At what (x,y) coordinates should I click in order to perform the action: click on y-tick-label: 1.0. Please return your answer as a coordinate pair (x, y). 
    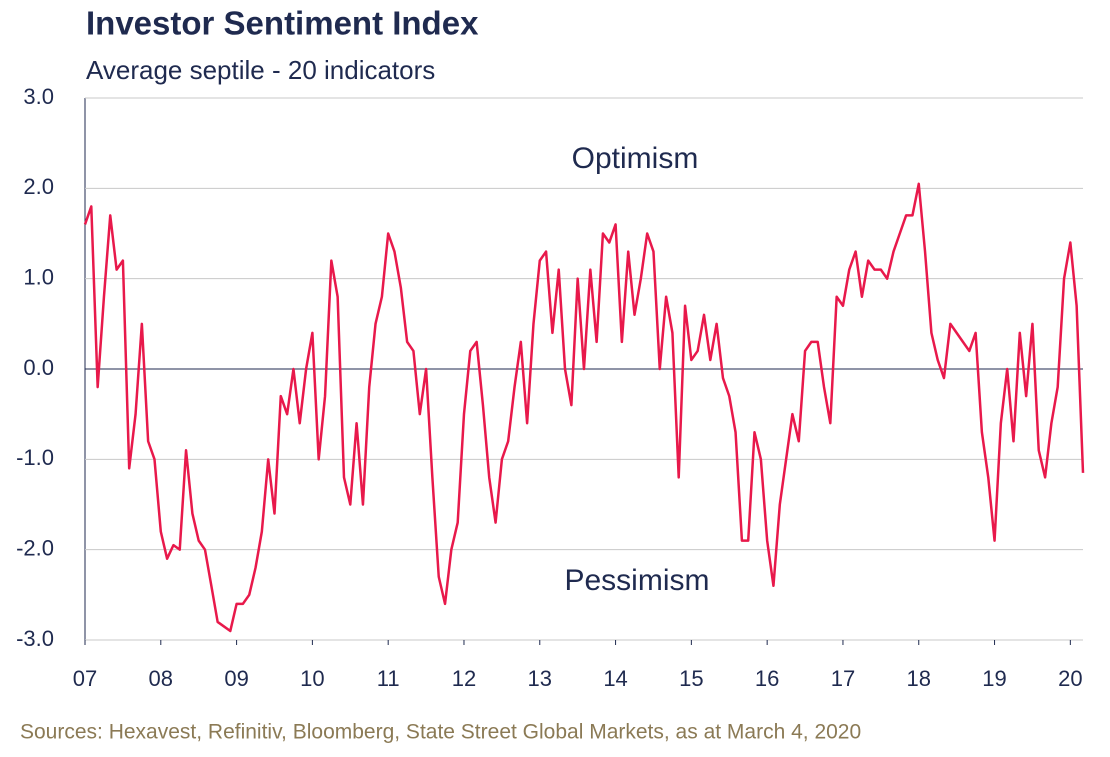
    Looking at the image, I should click on (38, 276).